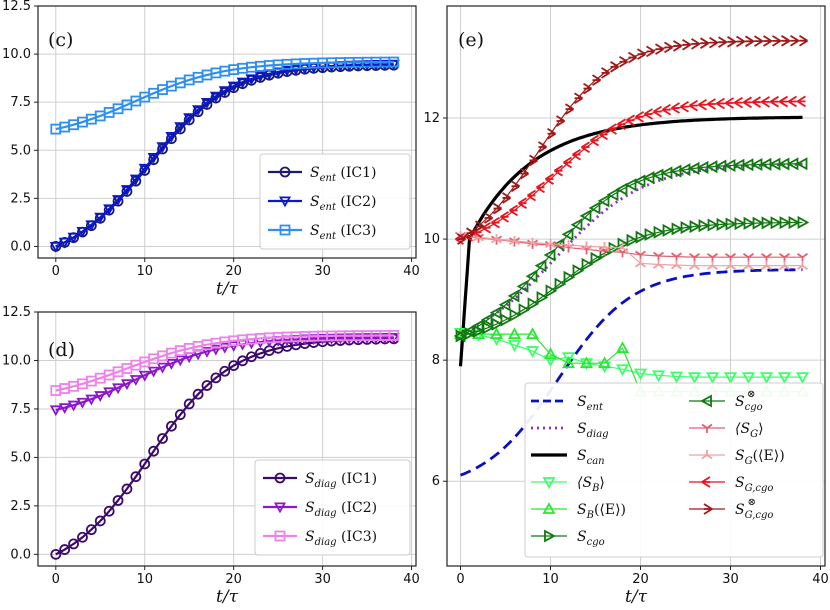  I want to click on y-tick-label: 0.0, so click(20, 246).